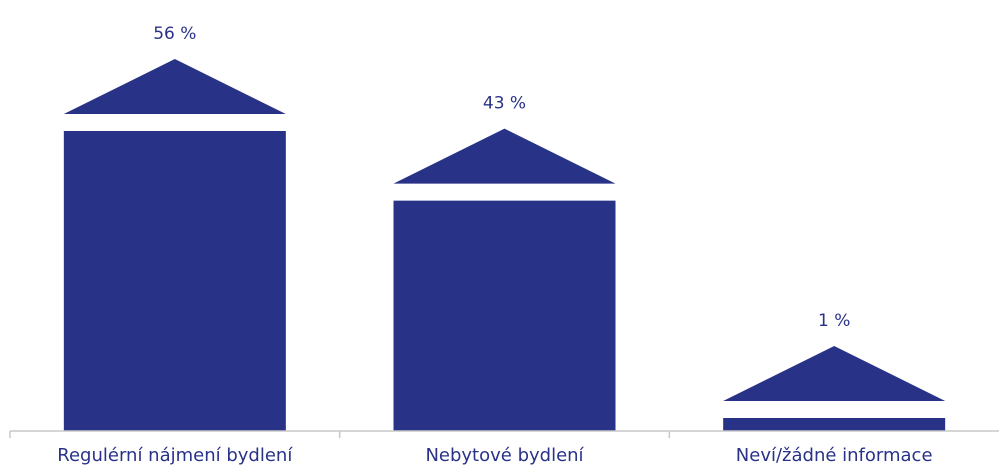 This screenshot has width=999, height=468. What do you see at coordinates (174, 34) in the screenshot?
I see `value-label-1: 56 %` at bounding box center [174, 34].